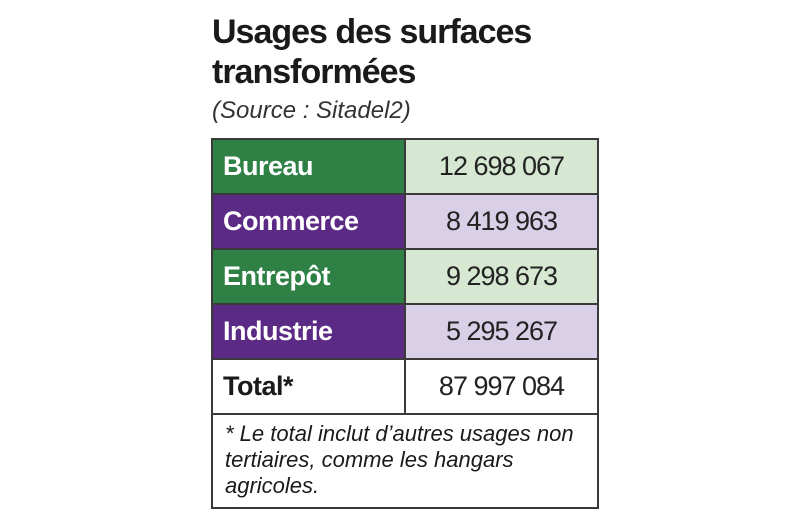  I want to click on total-value: 87 997 084, so click(501, 386).